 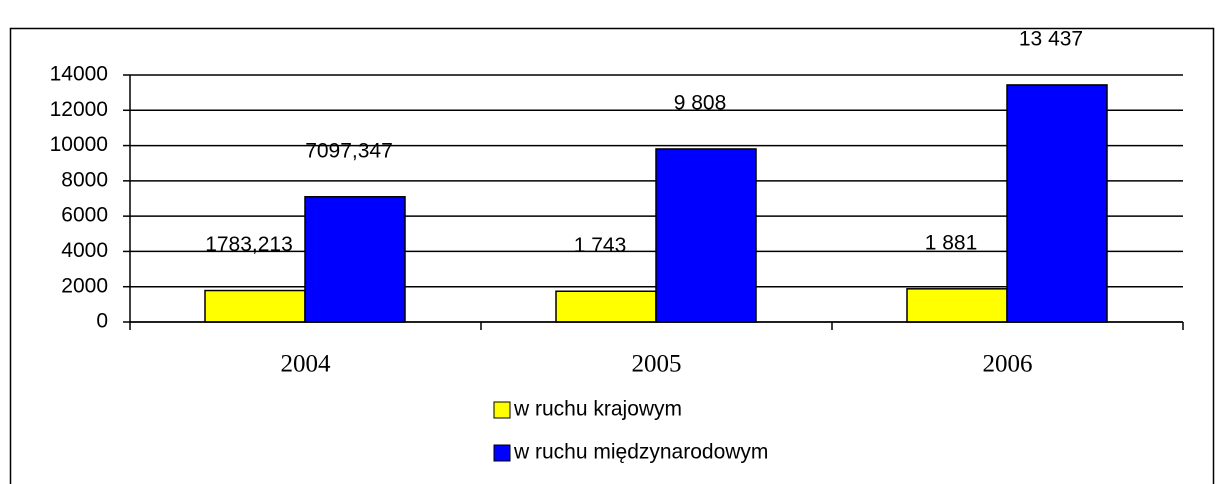 I want to click on y-tick-label: 8000, so click(x=84, y=179).